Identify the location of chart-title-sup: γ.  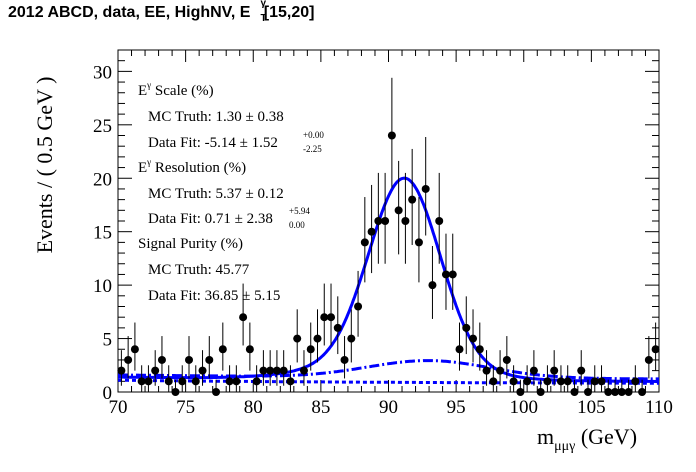
(263, 4).